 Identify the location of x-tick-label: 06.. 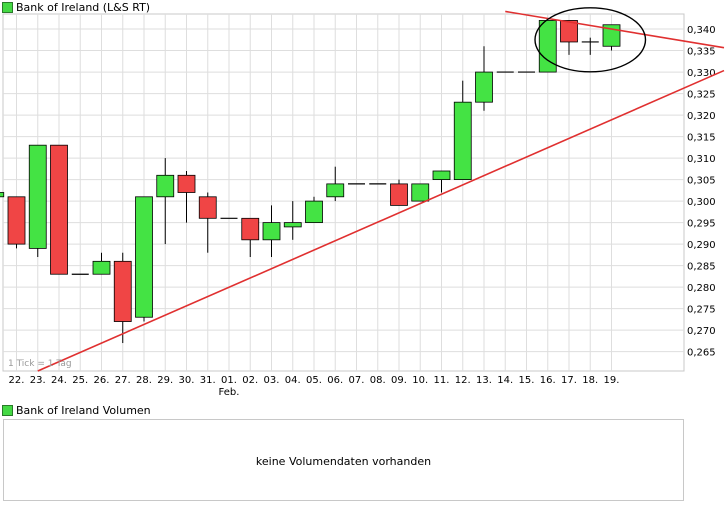
(335, 380).